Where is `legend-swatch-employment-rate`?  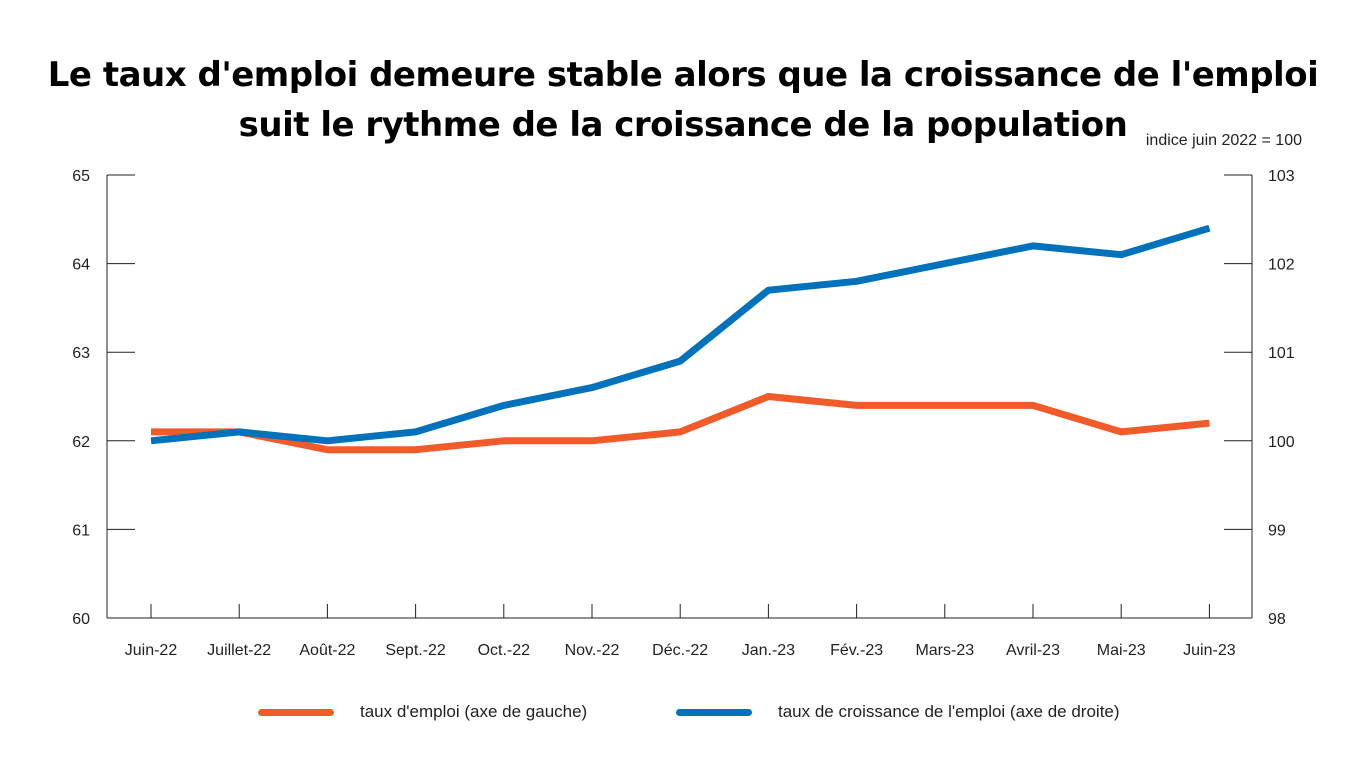 legend-swatch-employment-rate is located at coordinates (296, 712).